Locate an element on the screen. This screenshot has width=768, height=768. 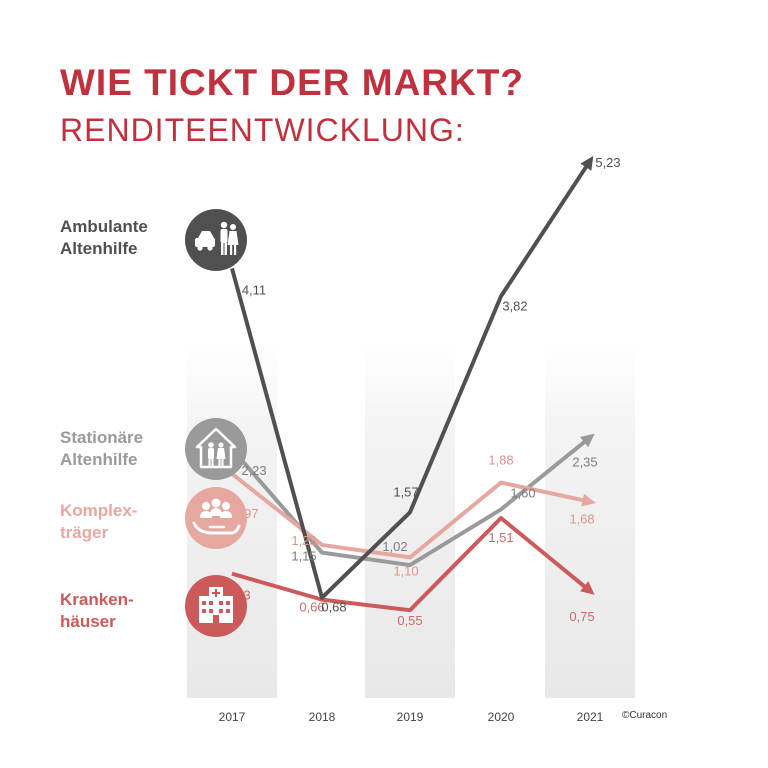
series-label-krankenhaeuser: Kranken- häuser is located at coordinates (122, 611).